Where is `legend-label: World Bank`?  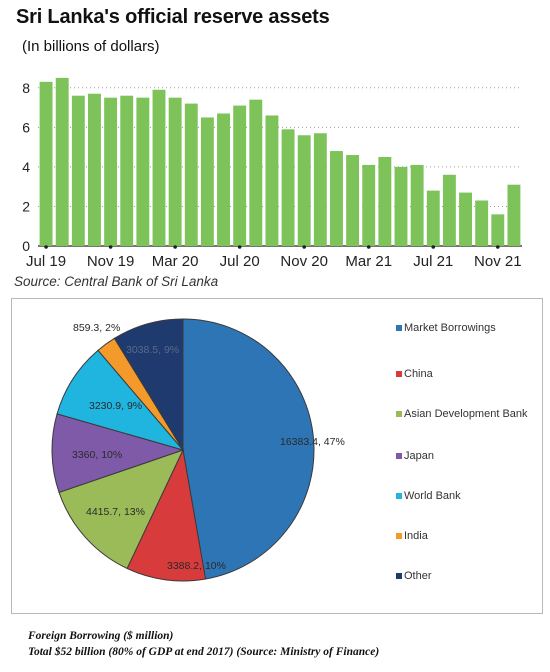 legend-label: World Bank is located at coordinates (432, 496).